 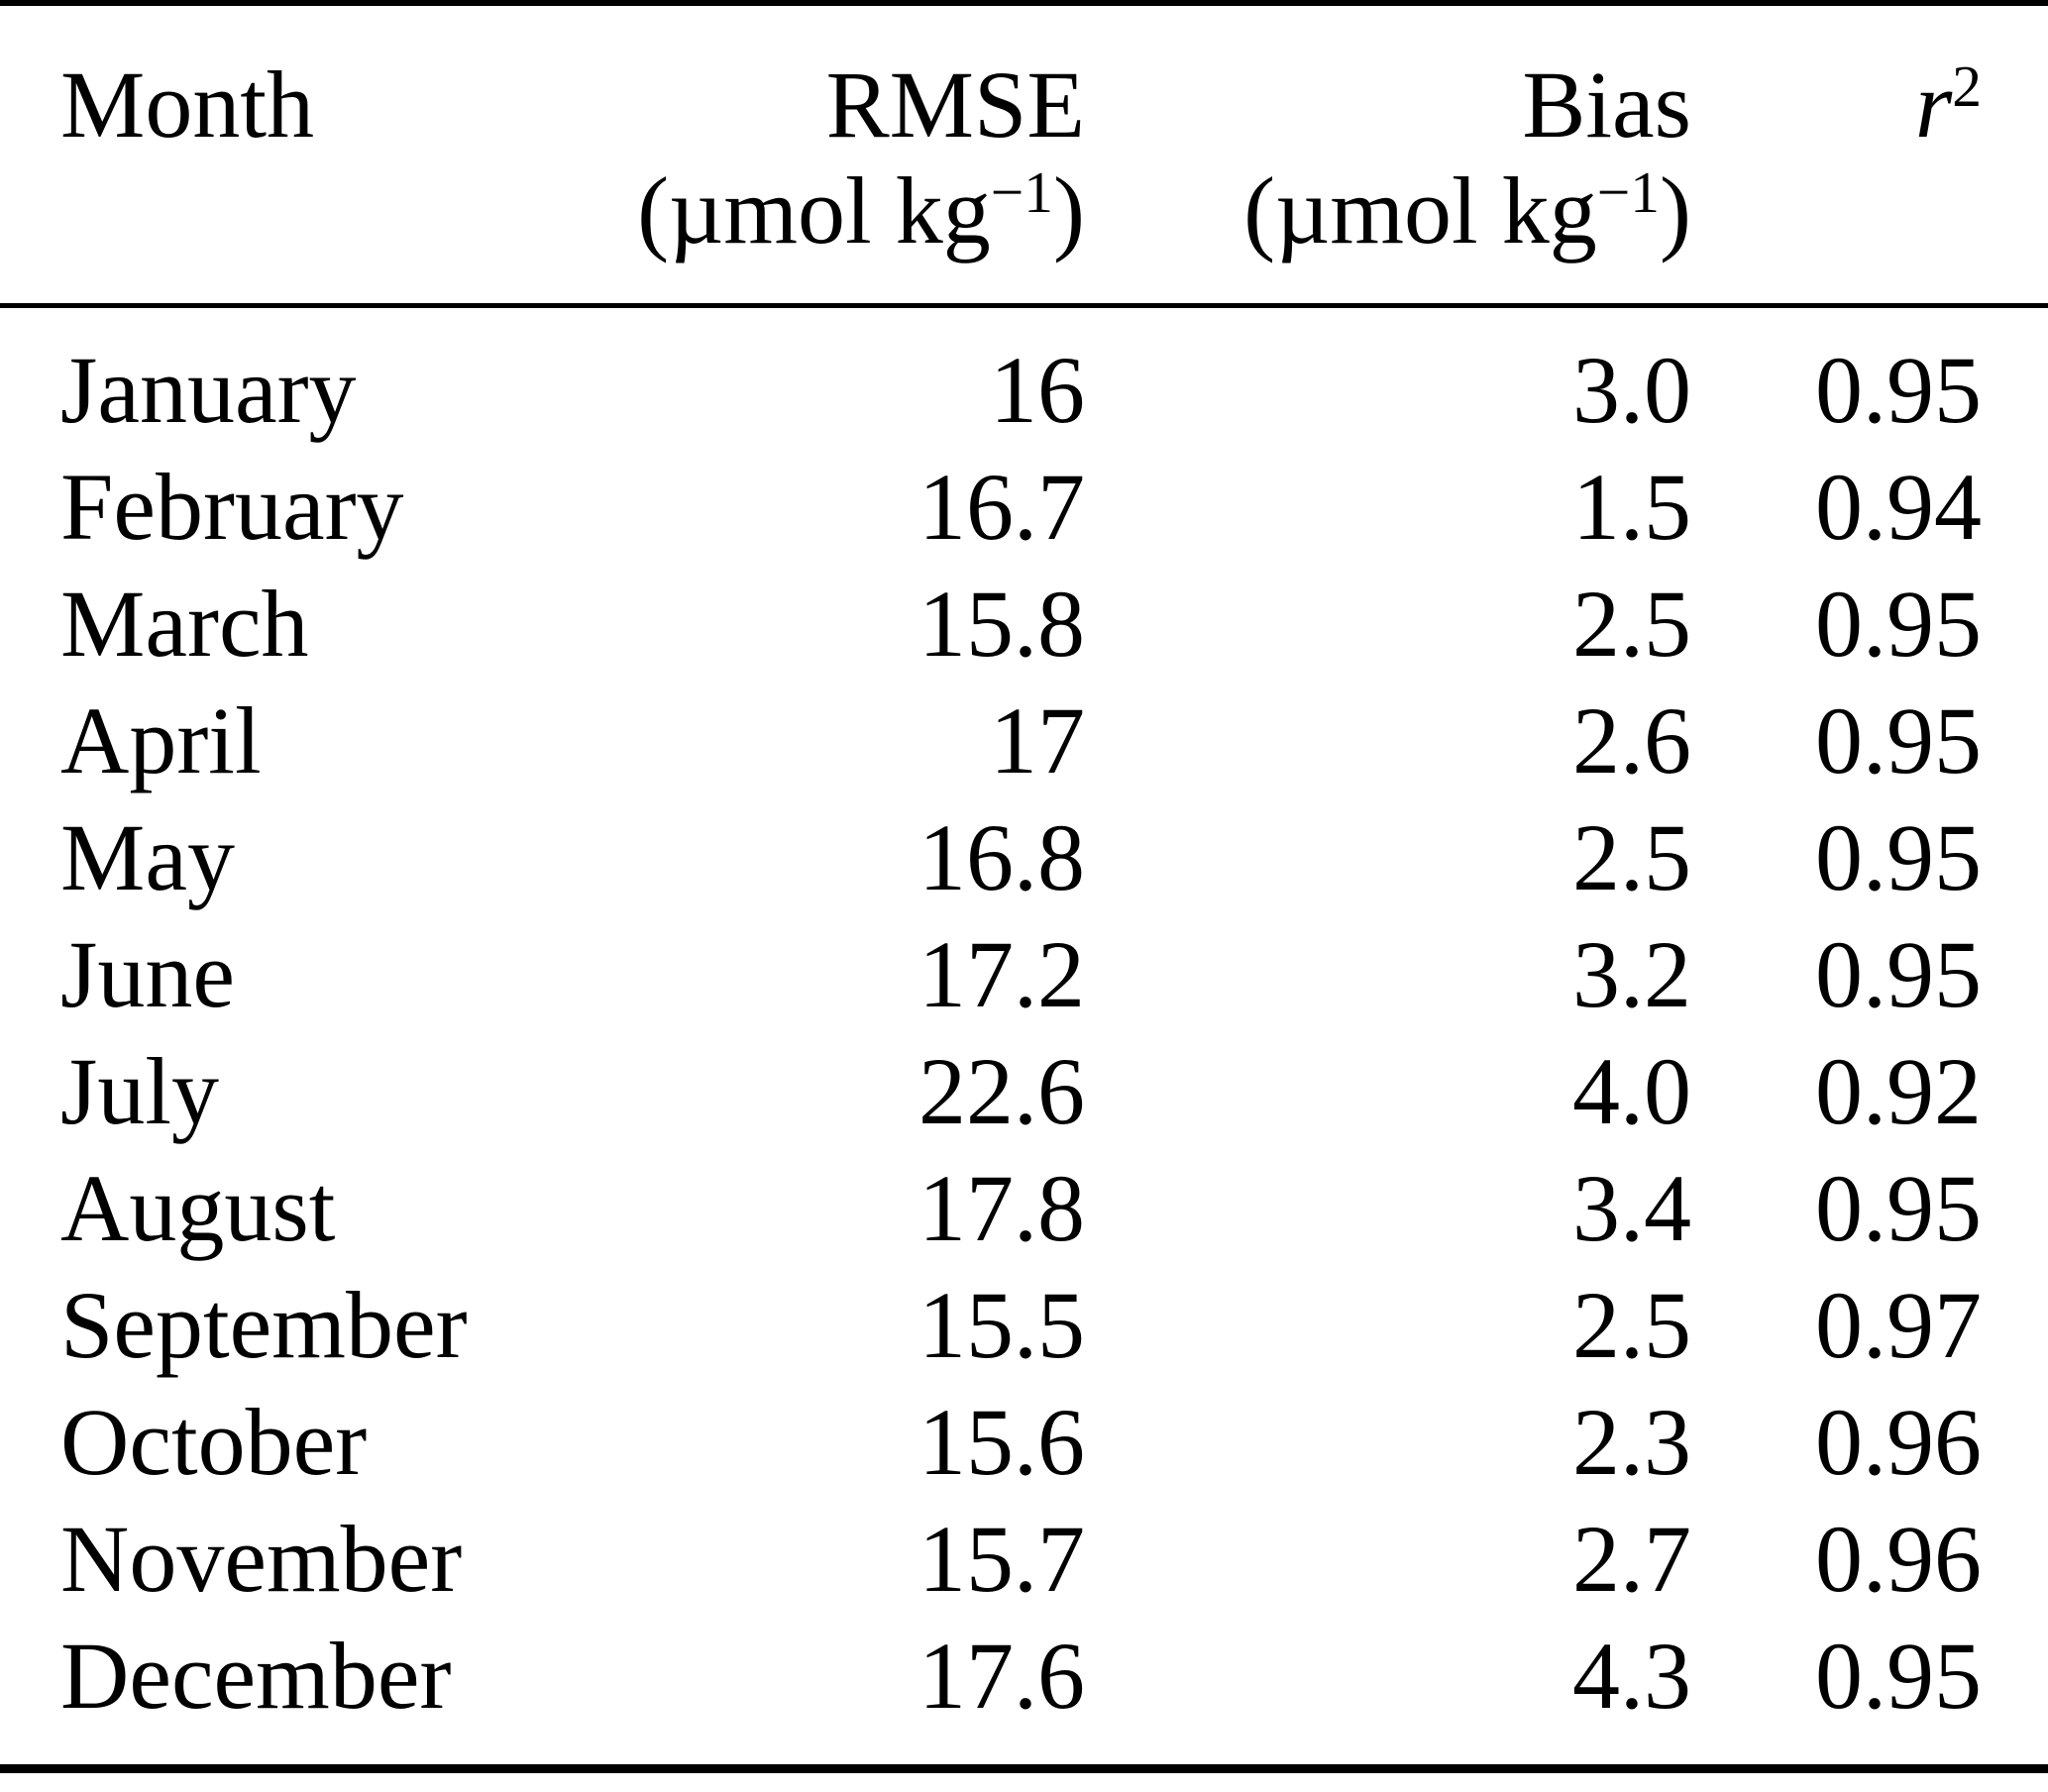 I want to click on column-header-month: Month, so click(x=317, y=156).